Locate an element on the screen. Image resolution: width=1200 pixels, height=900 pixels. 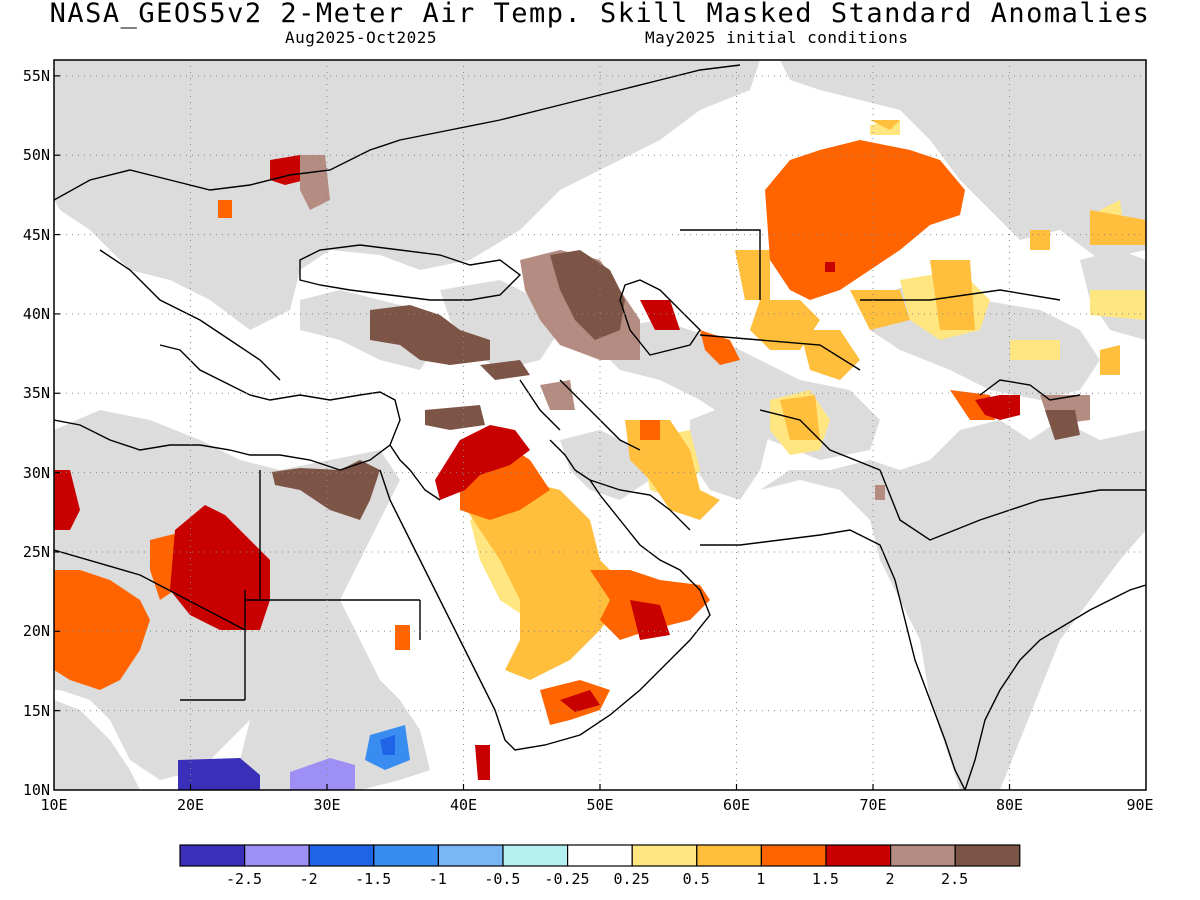
lon-label: 20E is located at coordinates (190, 805).